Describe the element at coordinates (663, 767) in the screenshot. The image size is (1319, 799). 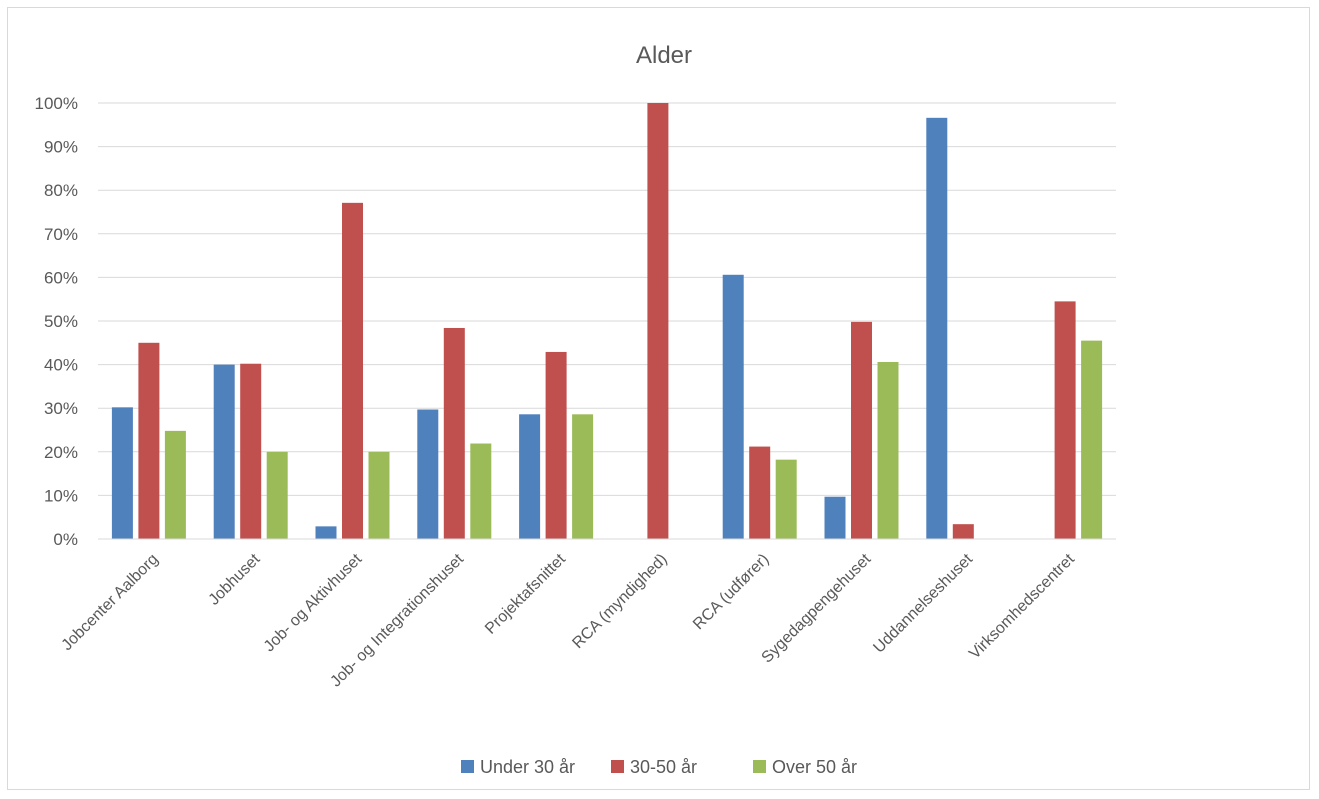
I see `legend-label: 30-50 år` at that location.